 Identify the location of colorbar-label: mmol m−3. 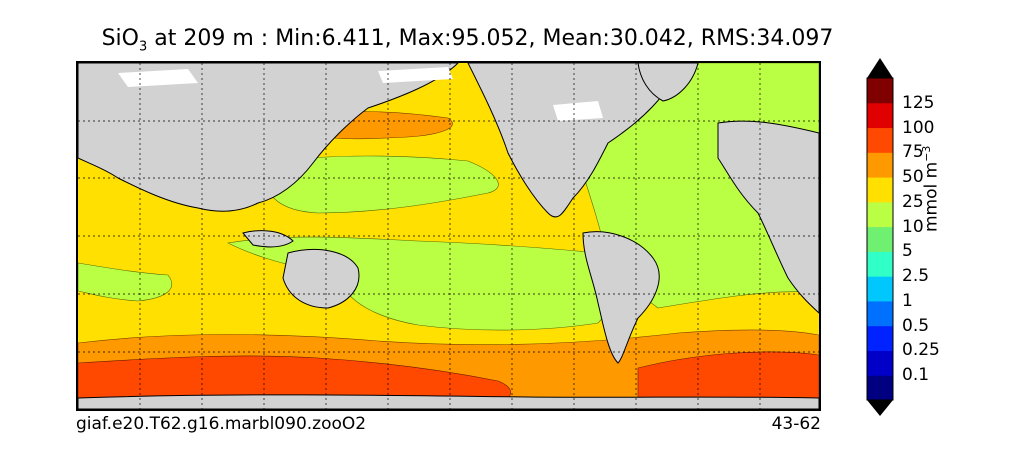
(931, 188).